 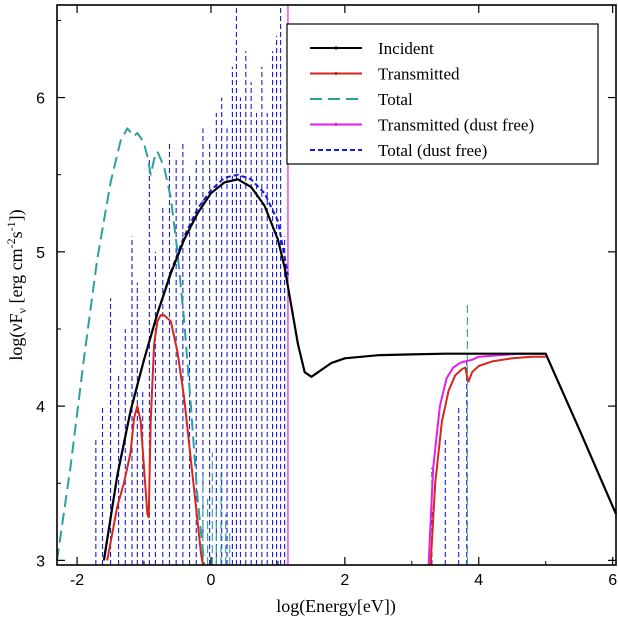 I want to click on legend-label-0: Incident, so click(x=406, y=48).